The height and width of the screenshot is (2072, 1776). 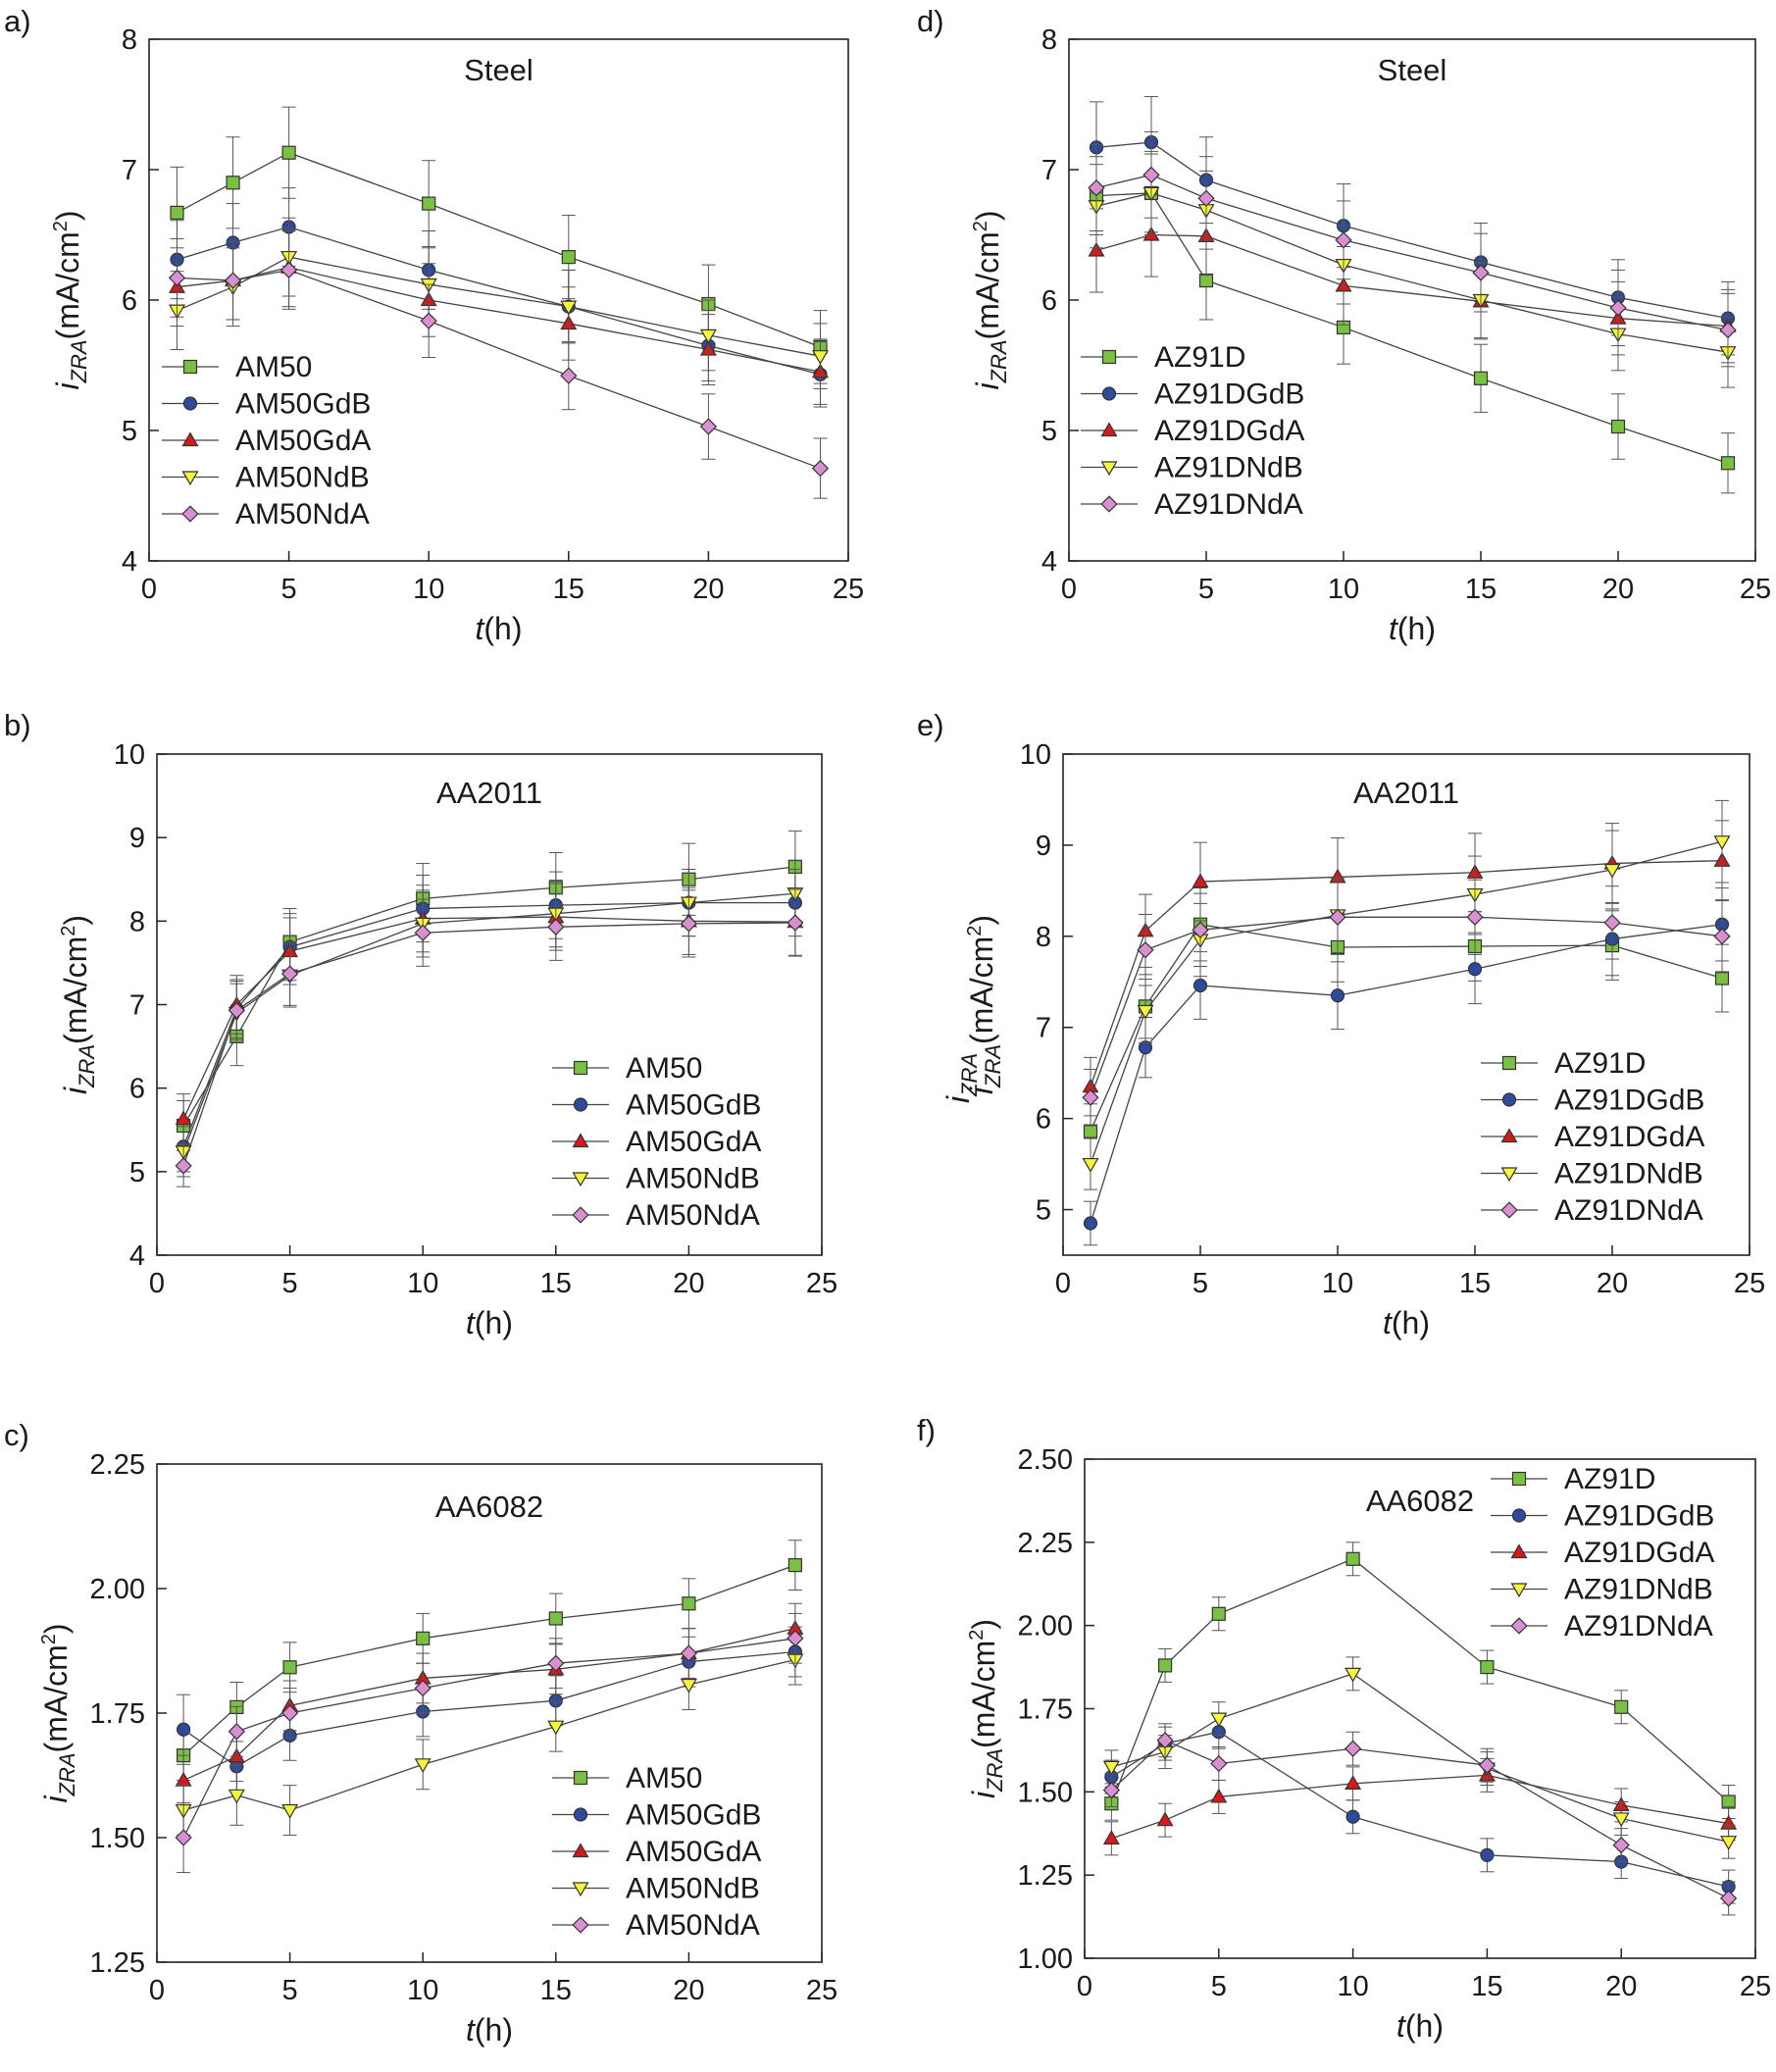 What do you see at coordinates (489, 1507) in the screenshot?
I see `chart-title: AA6082` at bounding box center [489, 1507].